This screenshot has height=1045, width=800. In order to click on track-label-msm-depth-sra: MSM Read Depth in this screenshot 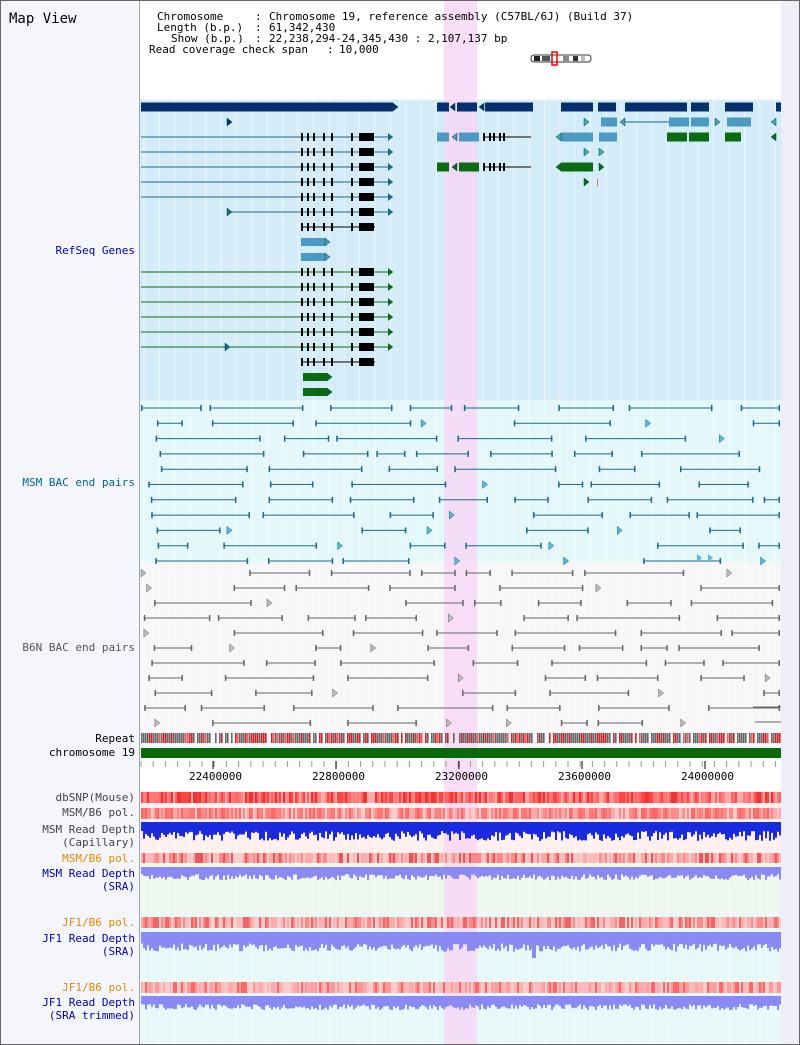, I will do `click(88, 873)`.